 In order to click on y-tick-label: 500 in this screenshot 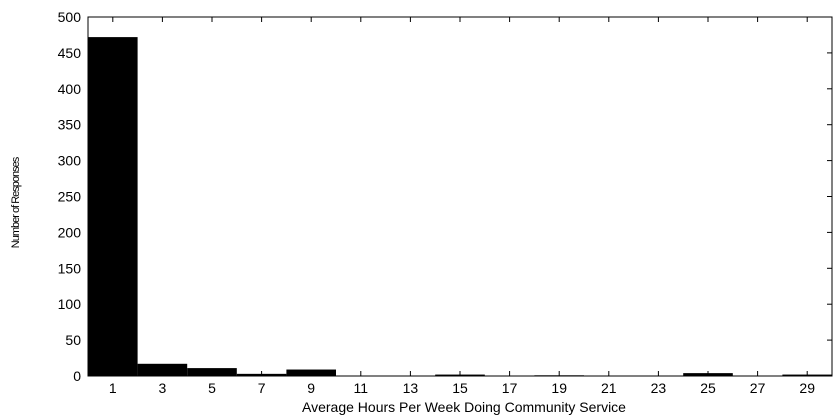, I will do `click(70, 17)`.